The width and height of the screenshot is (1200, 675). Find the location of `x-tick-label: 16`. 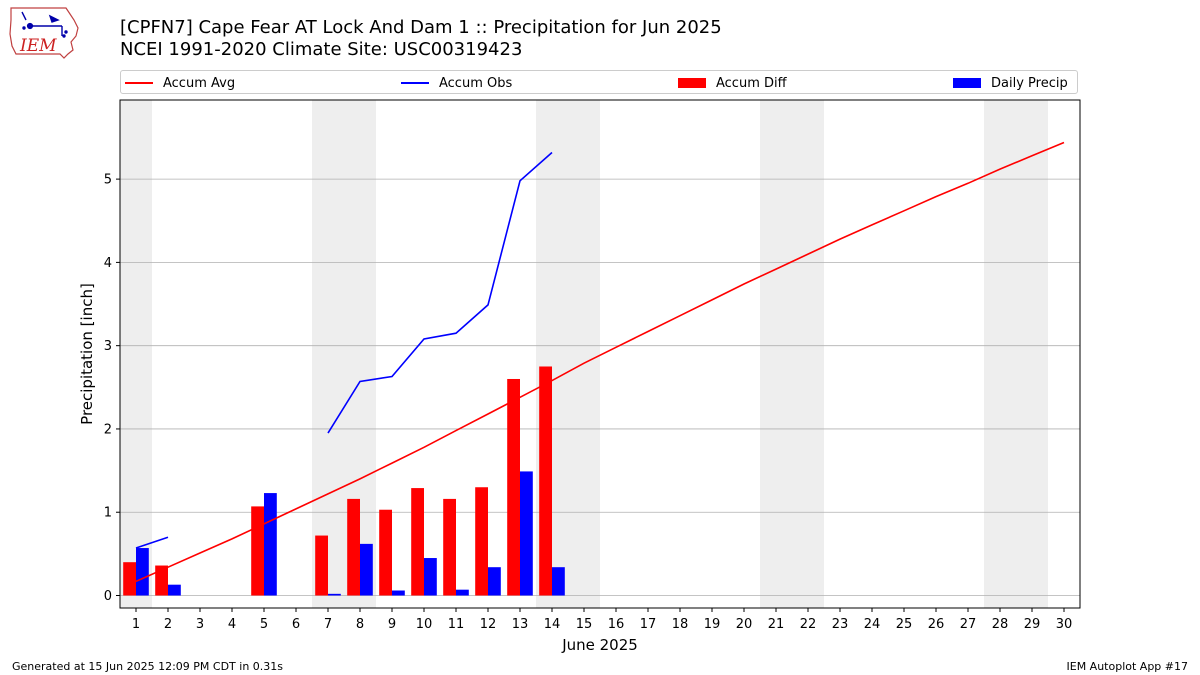

x-tick-label: 16 is located at coordinates (616, 624).